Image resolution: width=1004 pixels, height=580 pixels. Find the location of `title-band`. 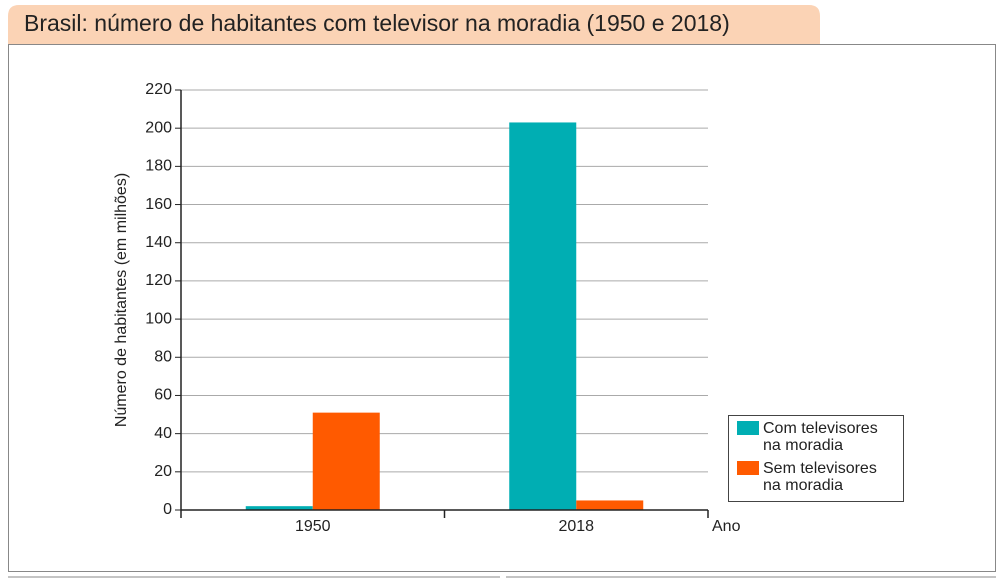

title-band is located at coordinates (414, 24).